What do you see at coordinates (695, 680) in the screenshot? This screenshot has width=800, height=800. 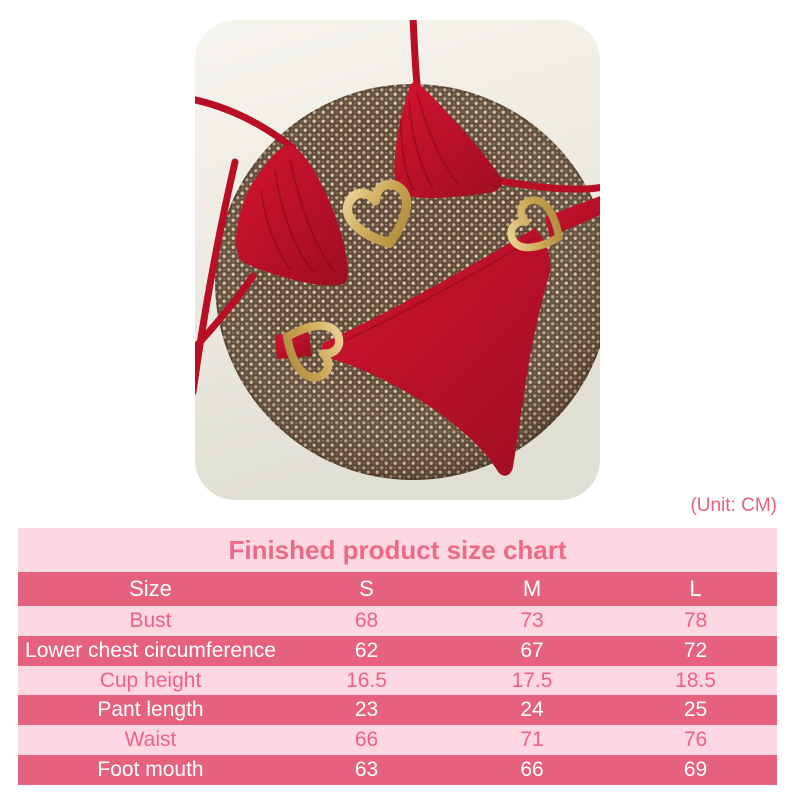 I see `cell-value: 18.5` at bounding box center [695, 680].